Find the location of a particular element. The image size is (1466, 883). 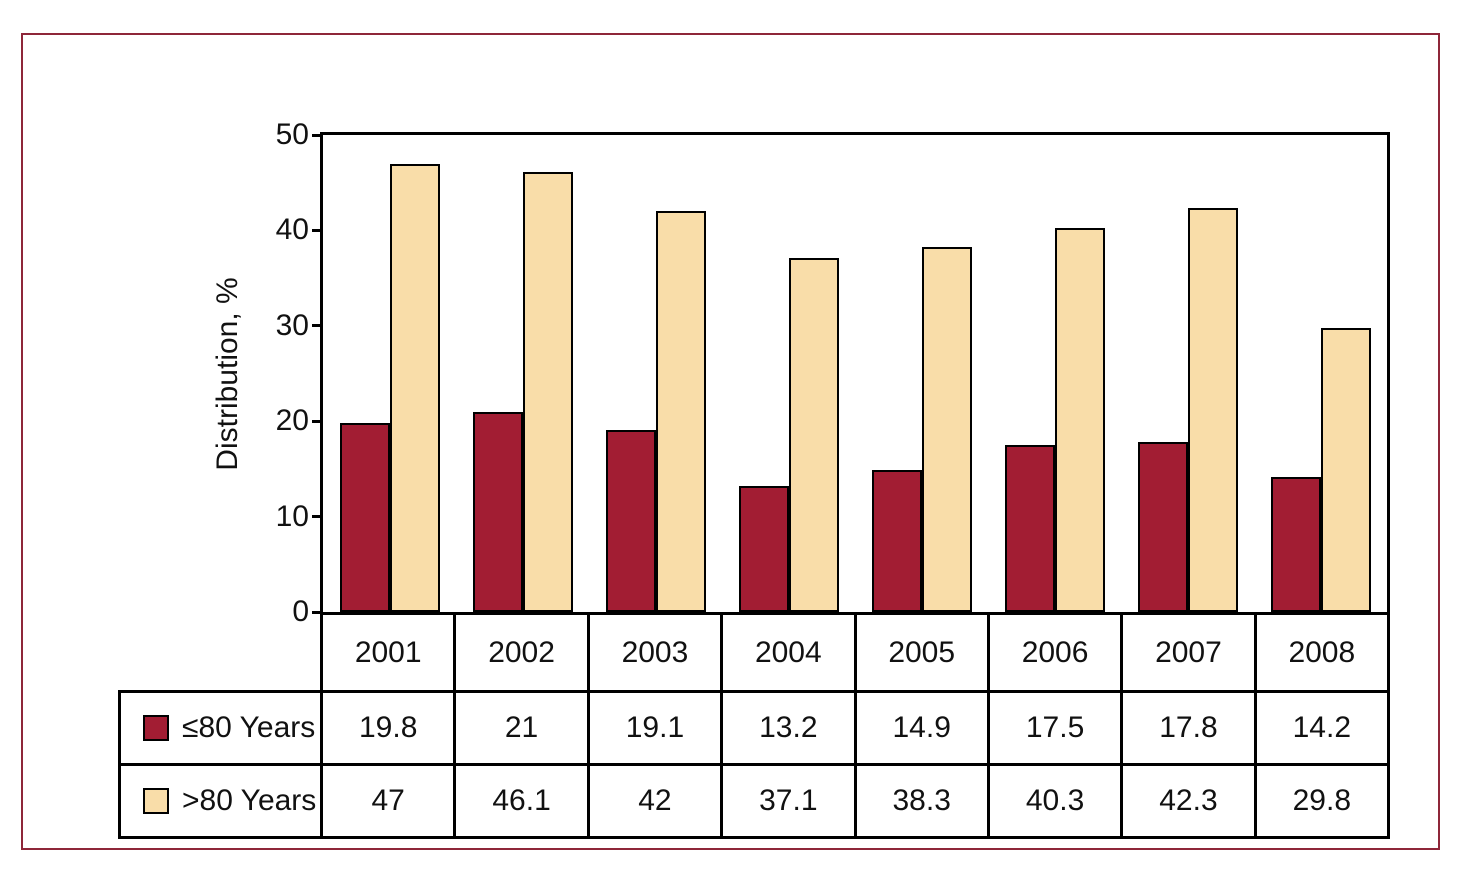

bar-series-1-2005 is located at coordinates (946, 429).